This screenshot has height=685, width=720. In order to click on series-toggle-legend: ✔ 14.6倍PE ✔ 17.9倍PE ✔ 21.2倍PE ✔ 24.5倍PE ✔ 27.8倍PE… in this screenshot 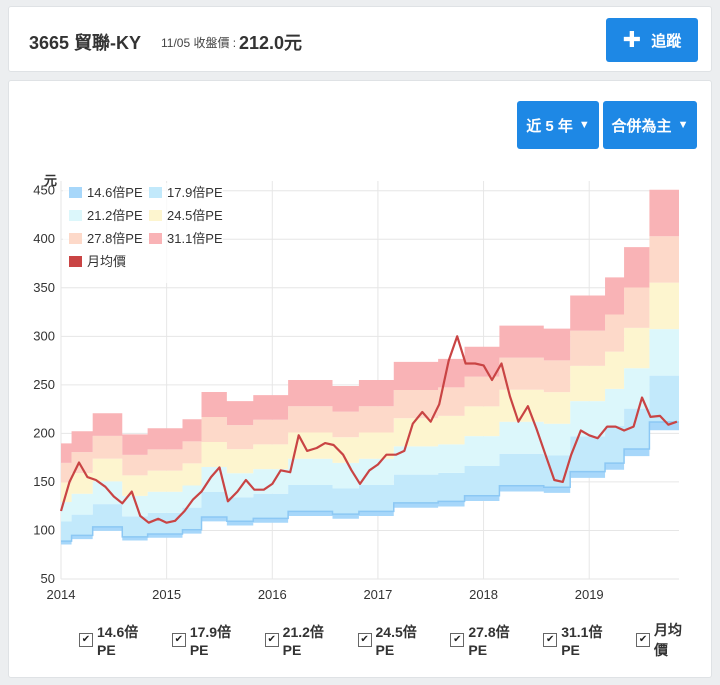, I will do `click(395, 640)`.